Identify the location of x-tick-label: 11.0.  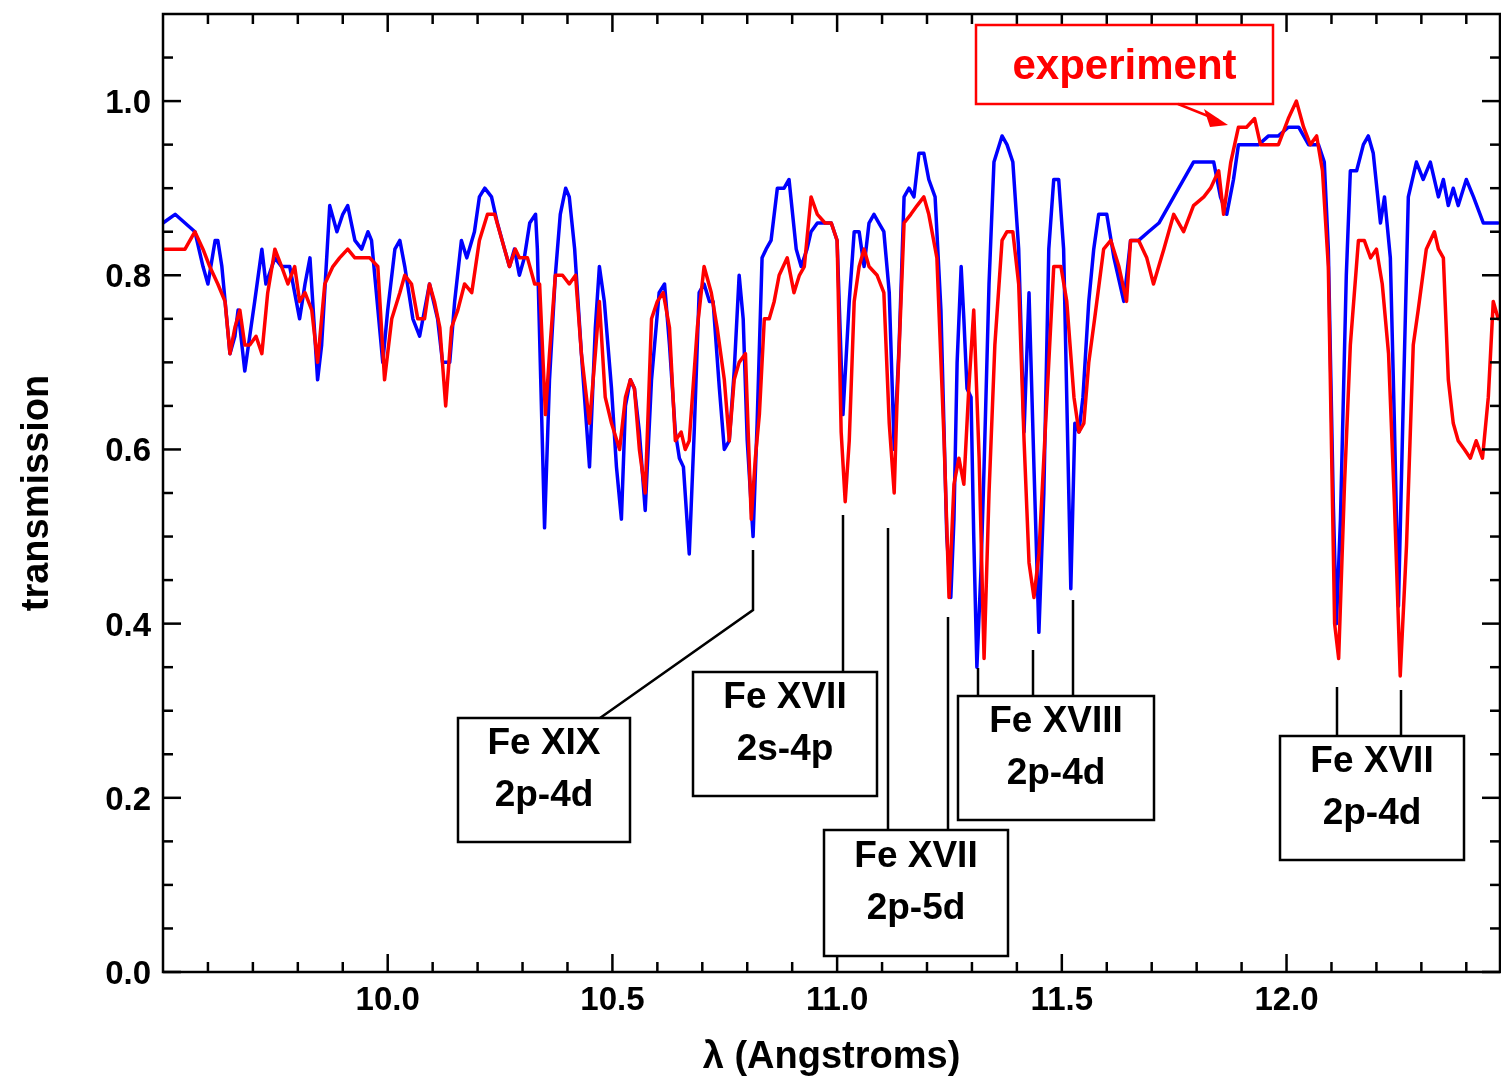
(837, 998).